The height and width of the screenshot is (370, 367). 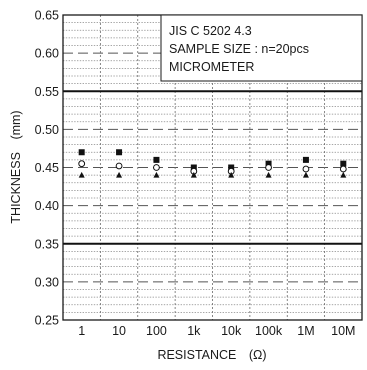 I want to click on x-tick-label: 1, so click(x=81, y=331).